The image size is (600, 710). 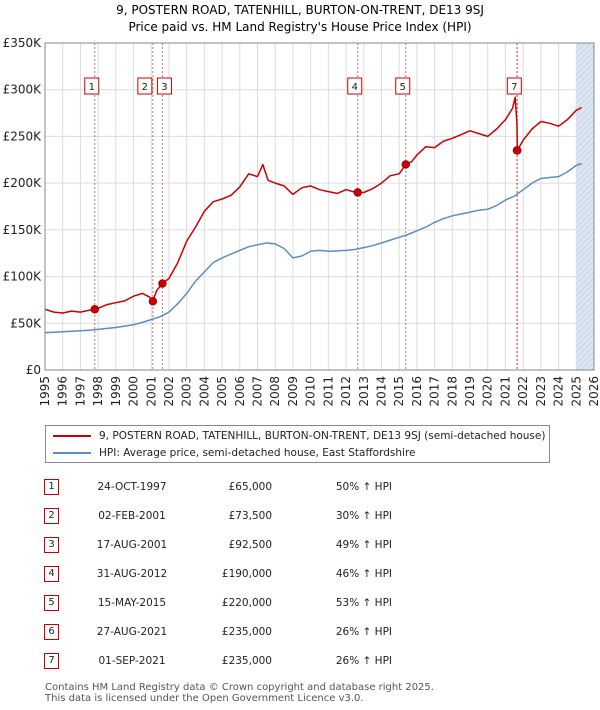 What do you see at coordinates (151, 391) in the screenshot?
I see `x-tick-label: 2001` at bounding box center [151, 391].